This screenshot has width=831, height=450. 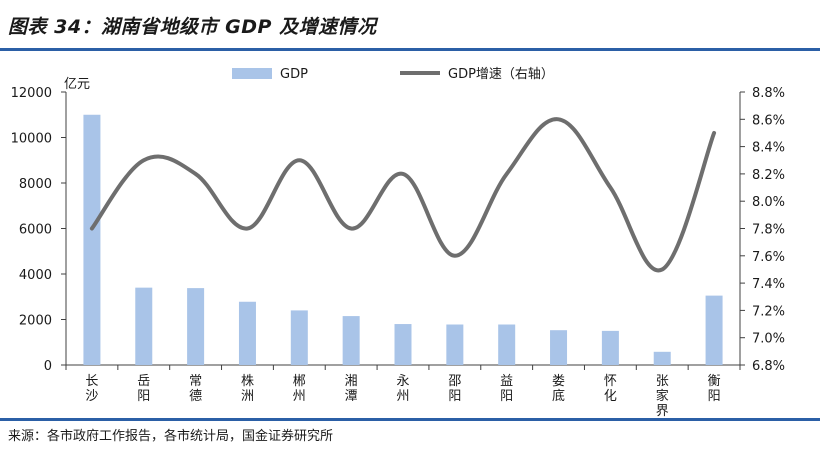 What do you see at coordinates (35, 184) in the screenshot?
I see `y-left-tick-label: 8000` at bounding box center [35, 184].